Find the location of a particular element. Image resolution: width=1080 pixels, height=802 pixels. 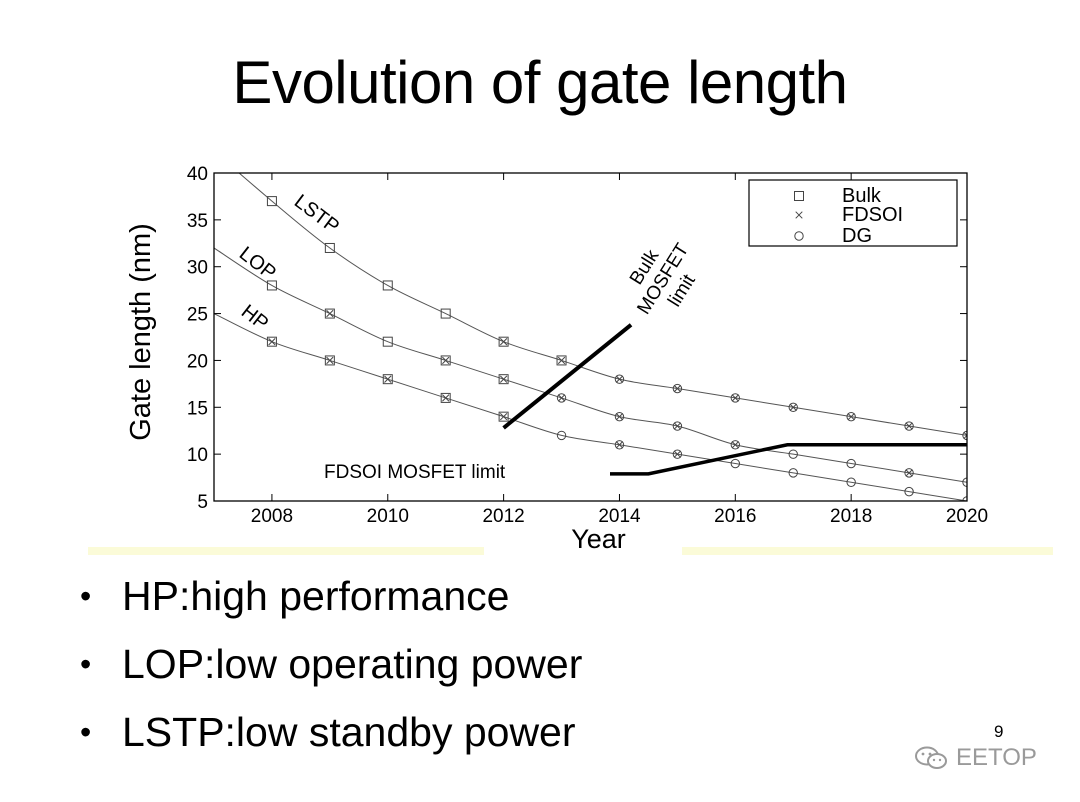

x-tick-label: 2018 is located at coordinates (851, 516).